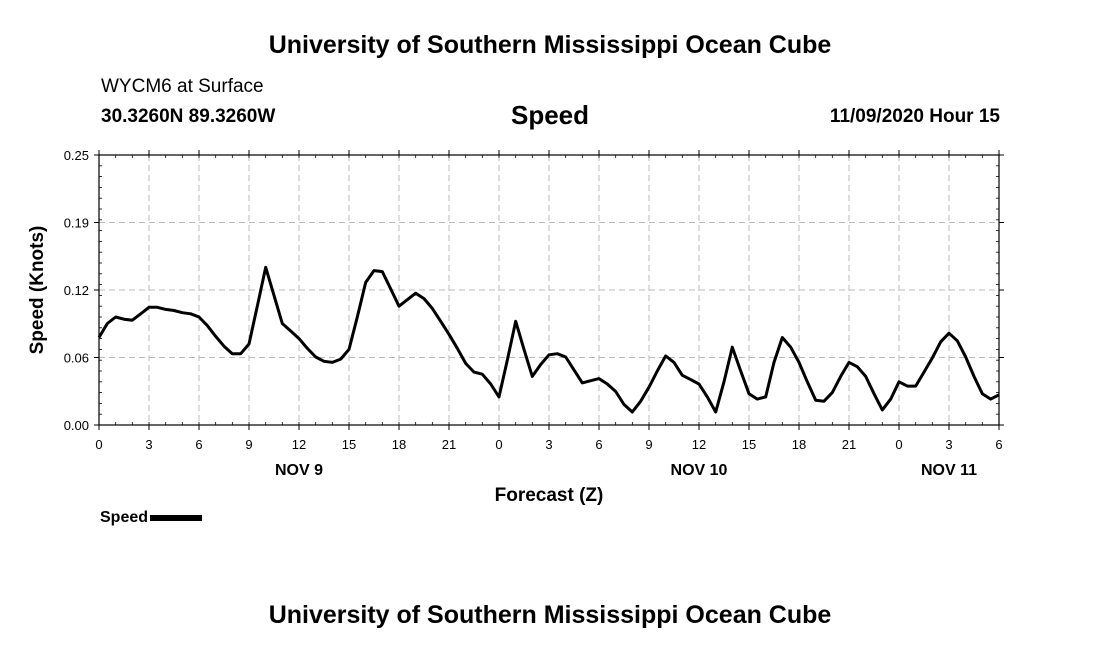 This screenshot has width=1100, height=650. What do you see at coordinates (550, 115) in the screenshot?
I see `chart-title: Speed` at bounding box center [550, 115].